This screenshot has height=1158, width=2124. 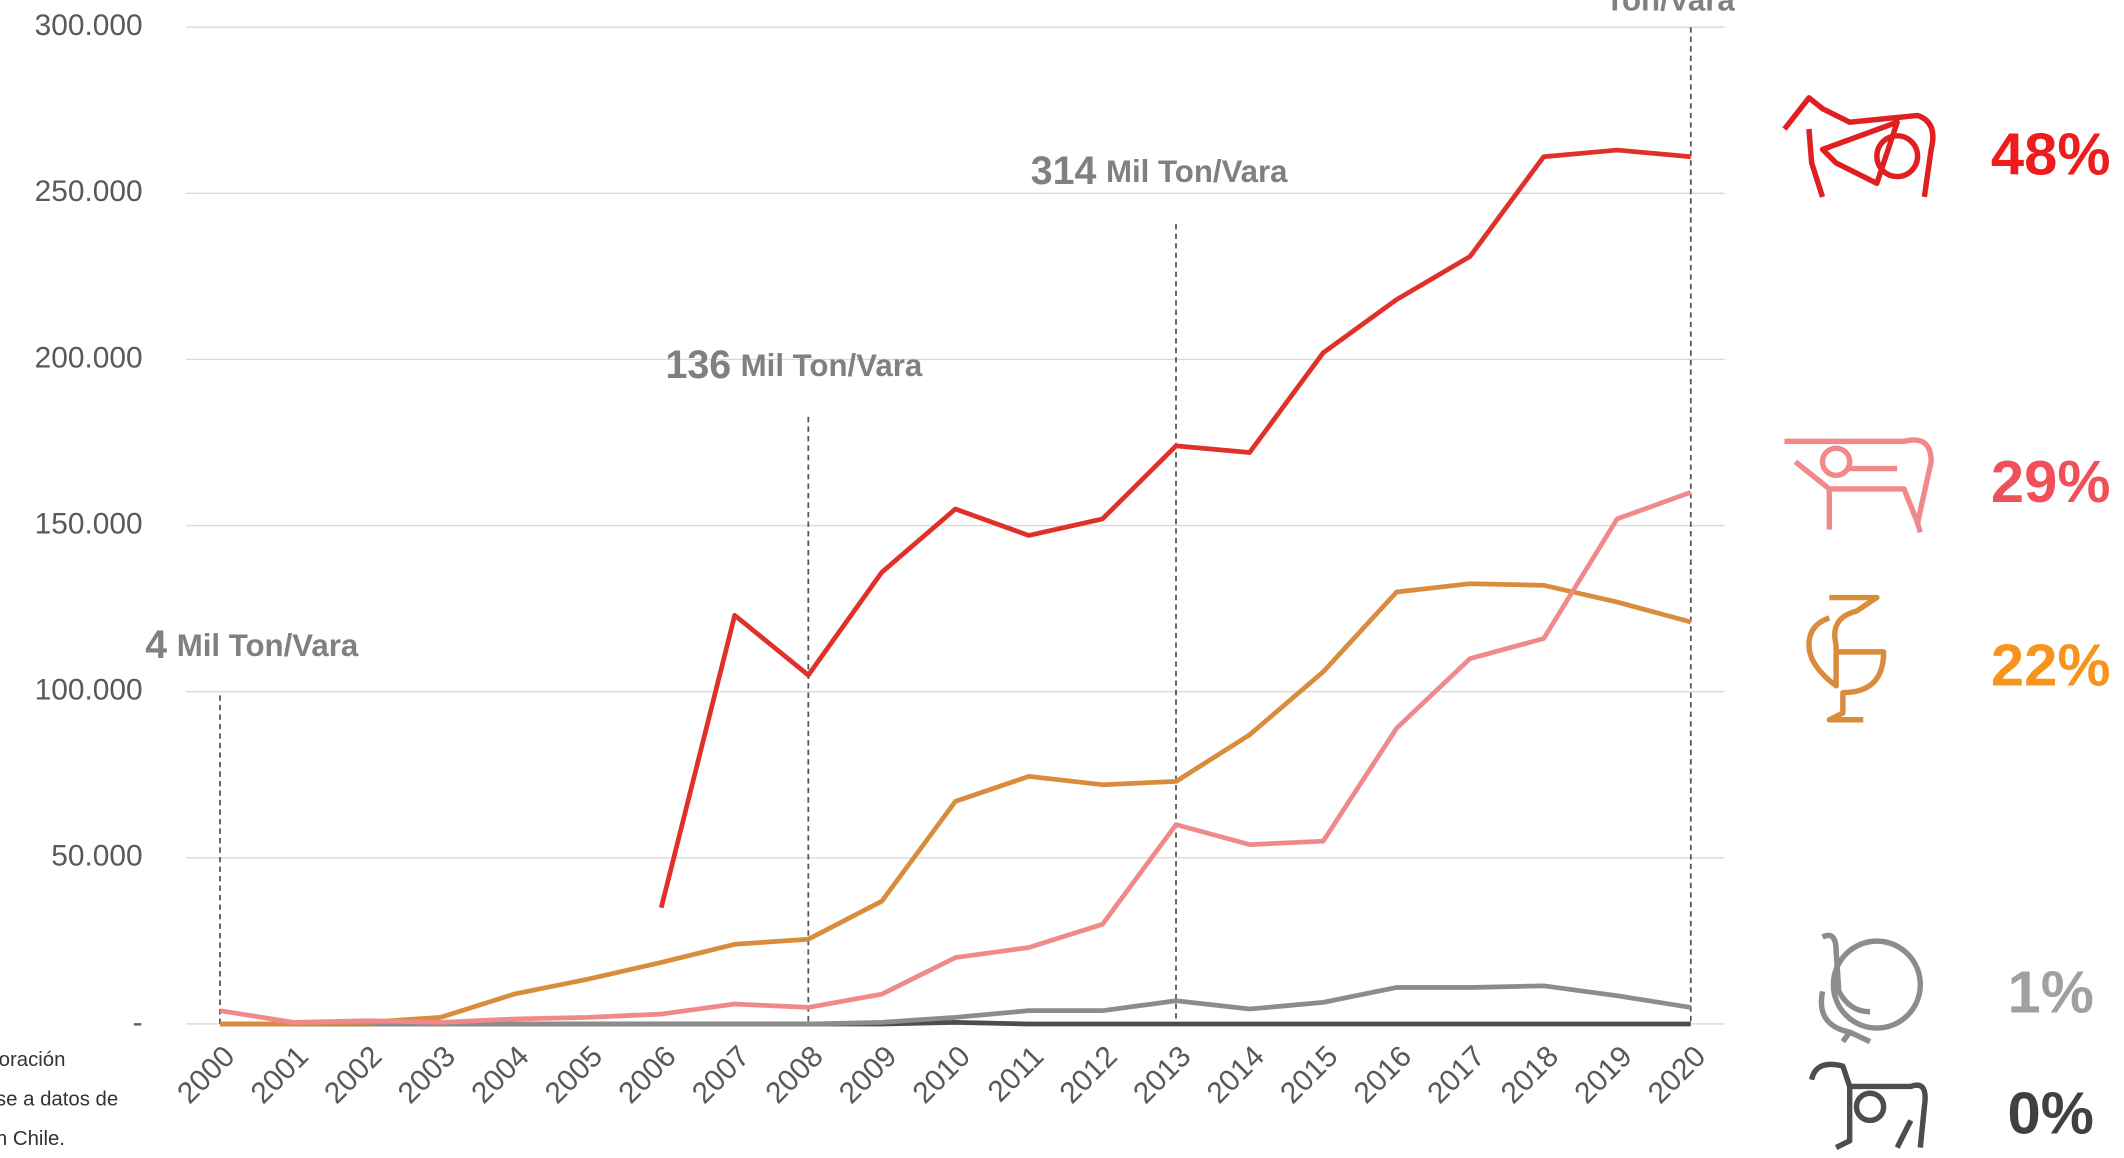 I want to click on y-tick-label: 50.000, so click(x=96, y=856).